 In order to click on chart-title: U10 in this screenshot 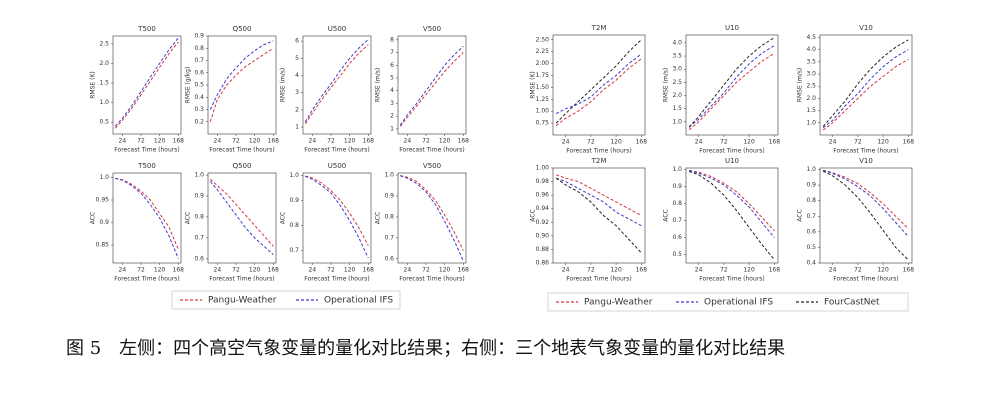, I will do `click(732, 28)`.